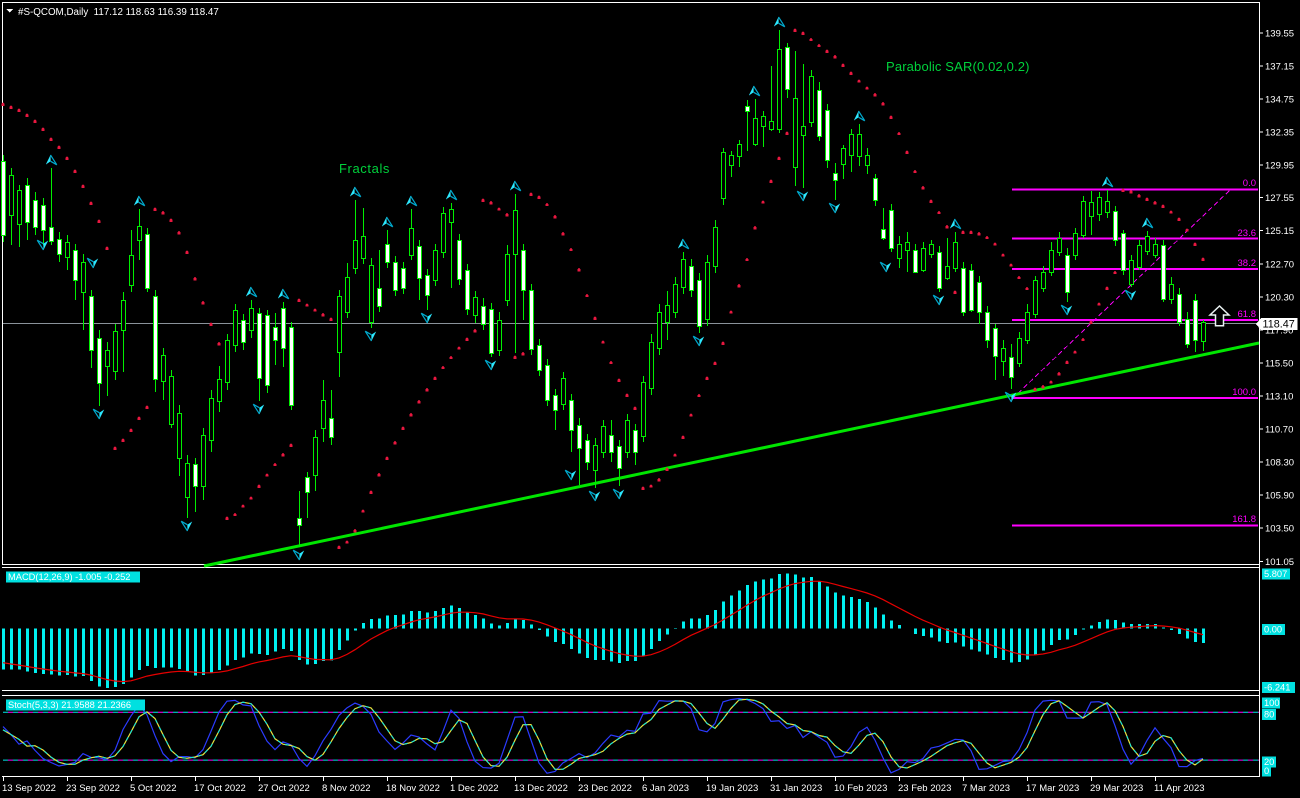 The image size is (1300, 798). Describe the element at coordinates (1279, 397) in the screenshot. I see `svg-text: 113.10` at that location.